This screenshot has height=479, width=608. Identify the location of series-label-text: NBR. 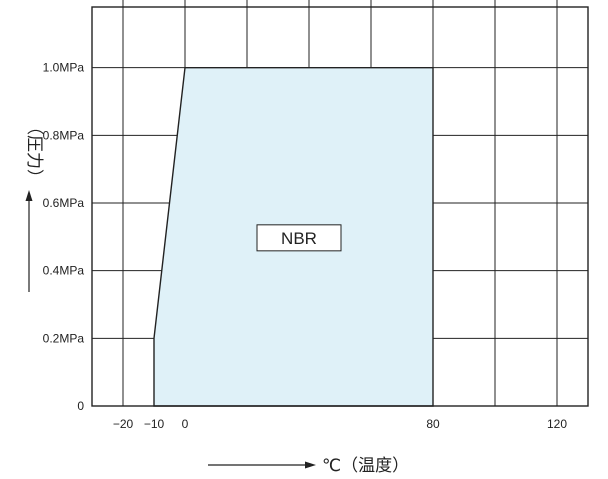
(299, 238).